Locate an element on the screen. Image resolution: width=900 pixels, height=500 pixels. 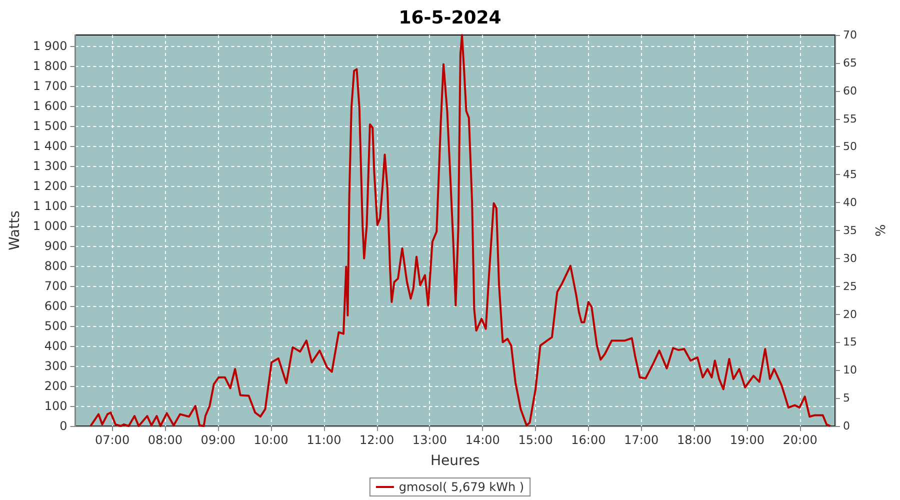
y2-tick-label: 50 is located at coordinates (850, 147).